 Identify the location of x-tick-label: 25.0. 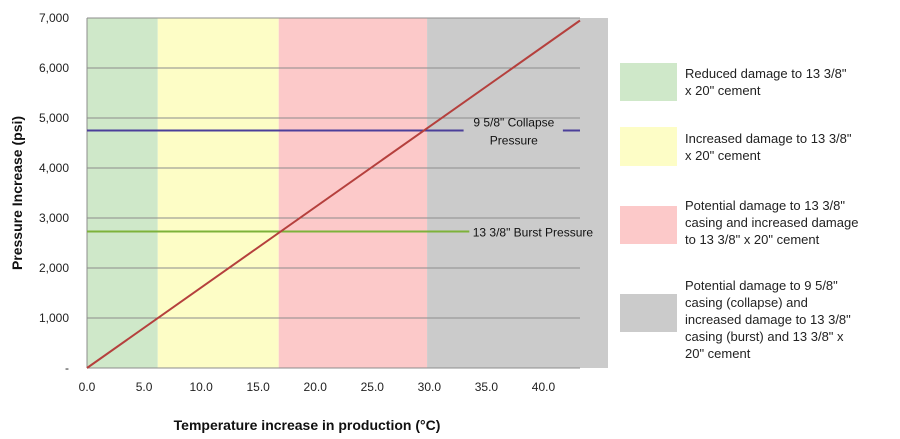
(373, 387).